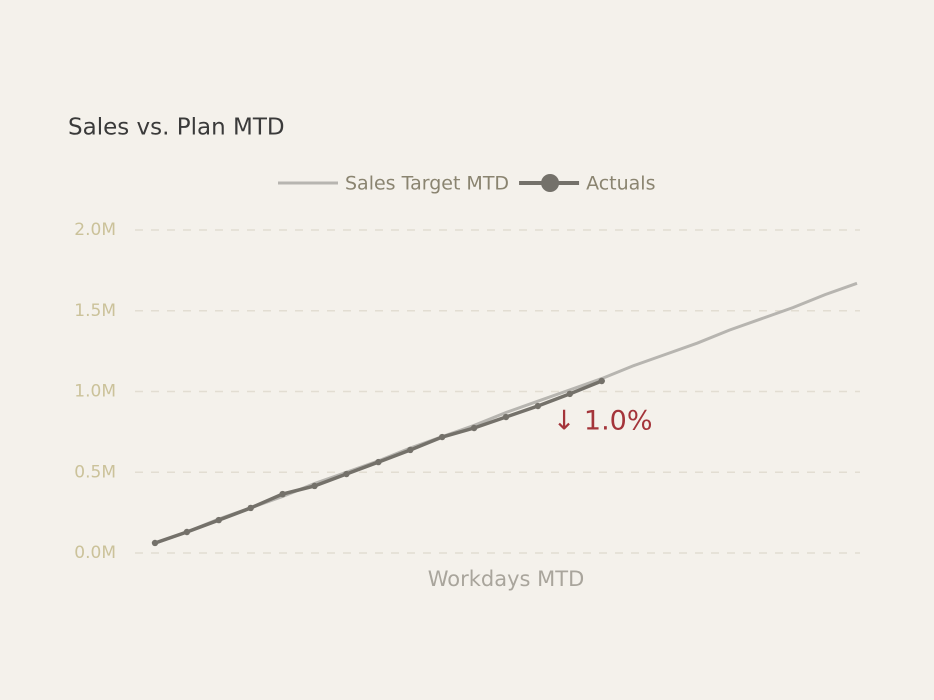 Image resolution: width=934 pixels, height=700 pixels. What do you see at coordinates (95, 311) in the screenshot?
I see `y-tick-label: 1.5M` at bounding box center [95, 311].